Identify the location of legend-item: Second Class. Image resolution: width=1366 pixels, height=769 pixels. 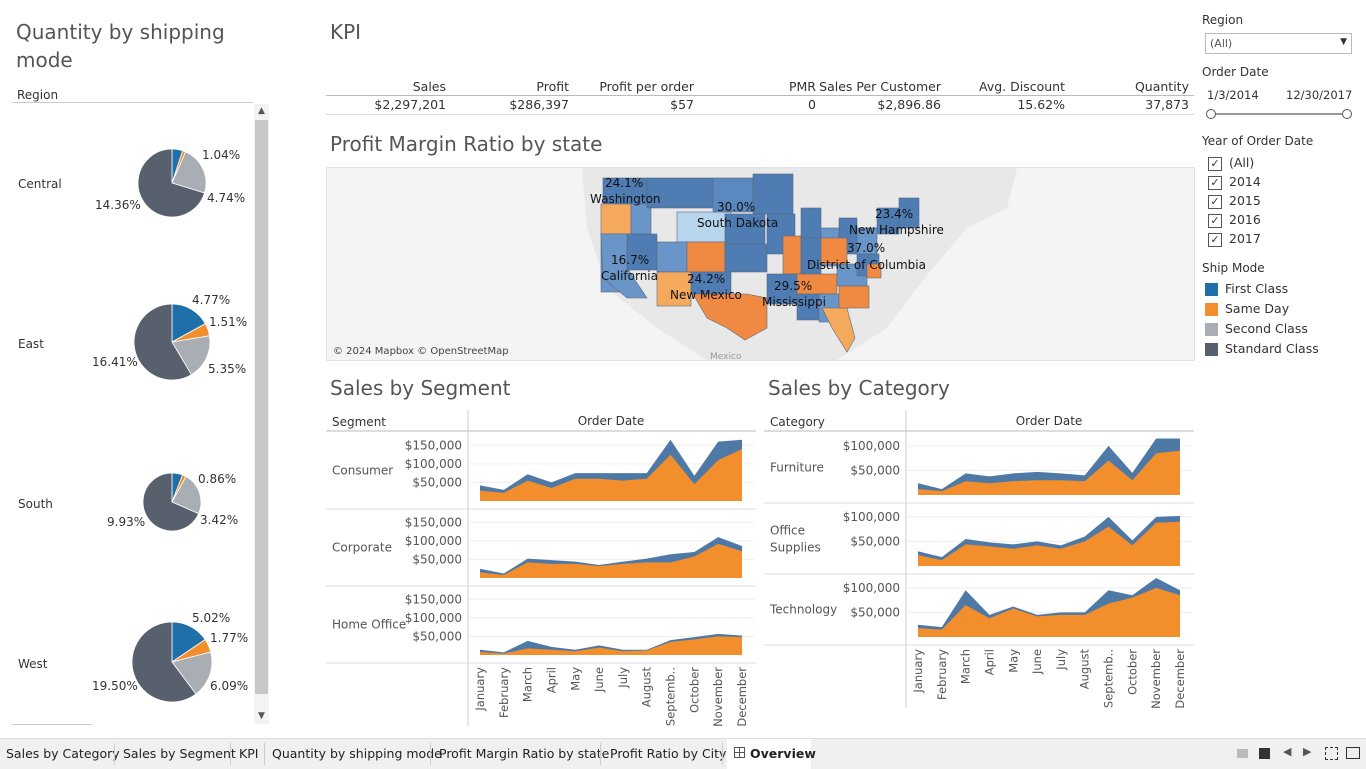
(1262, 331).